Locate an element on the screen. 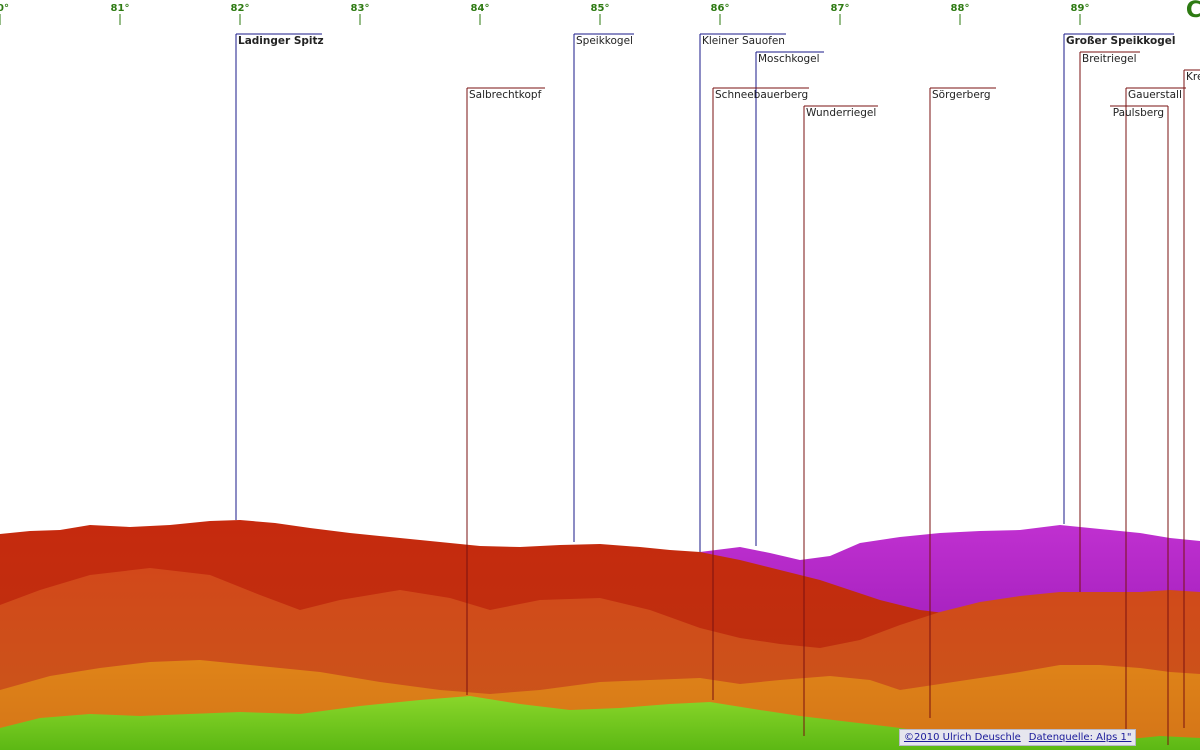 The height and width of the screenshot is (750, 1200). compass-tick-label: 82° is located at coordinates (240, 8).